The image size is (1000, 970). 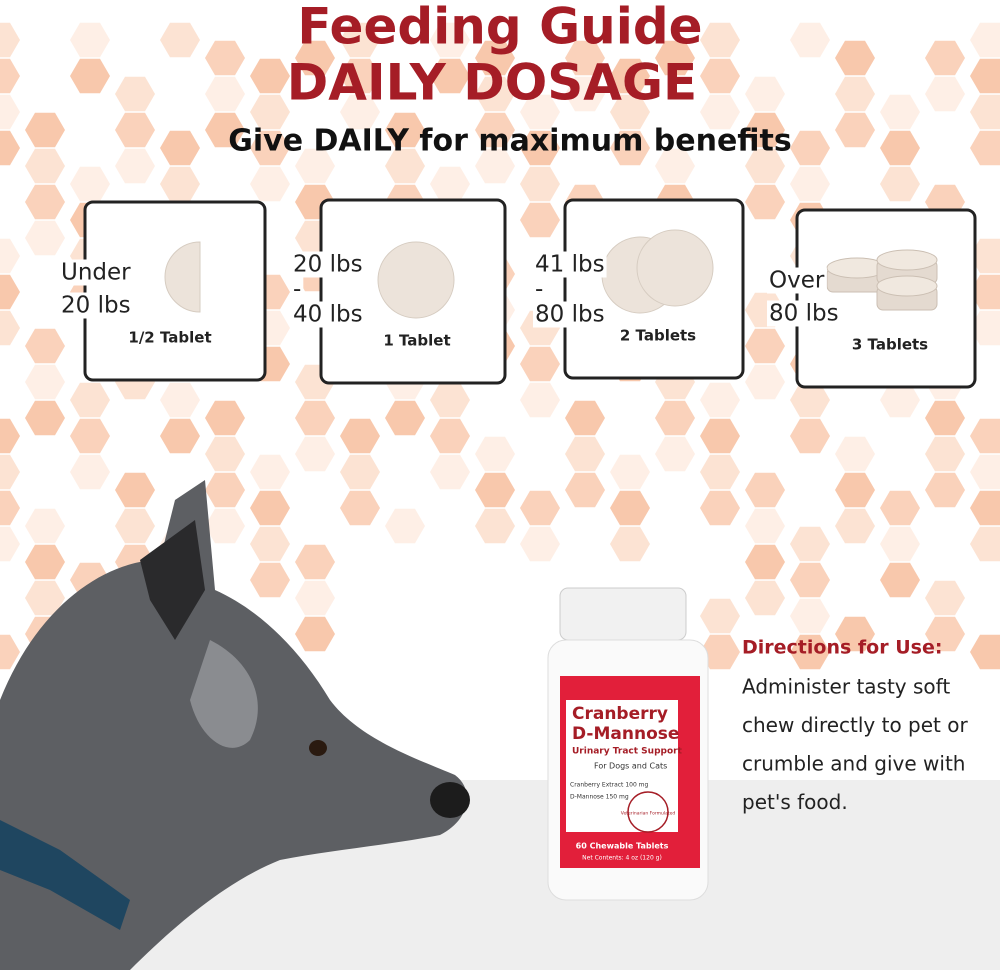 I want to click on weight-label: Over, so click(x=797, y=281).